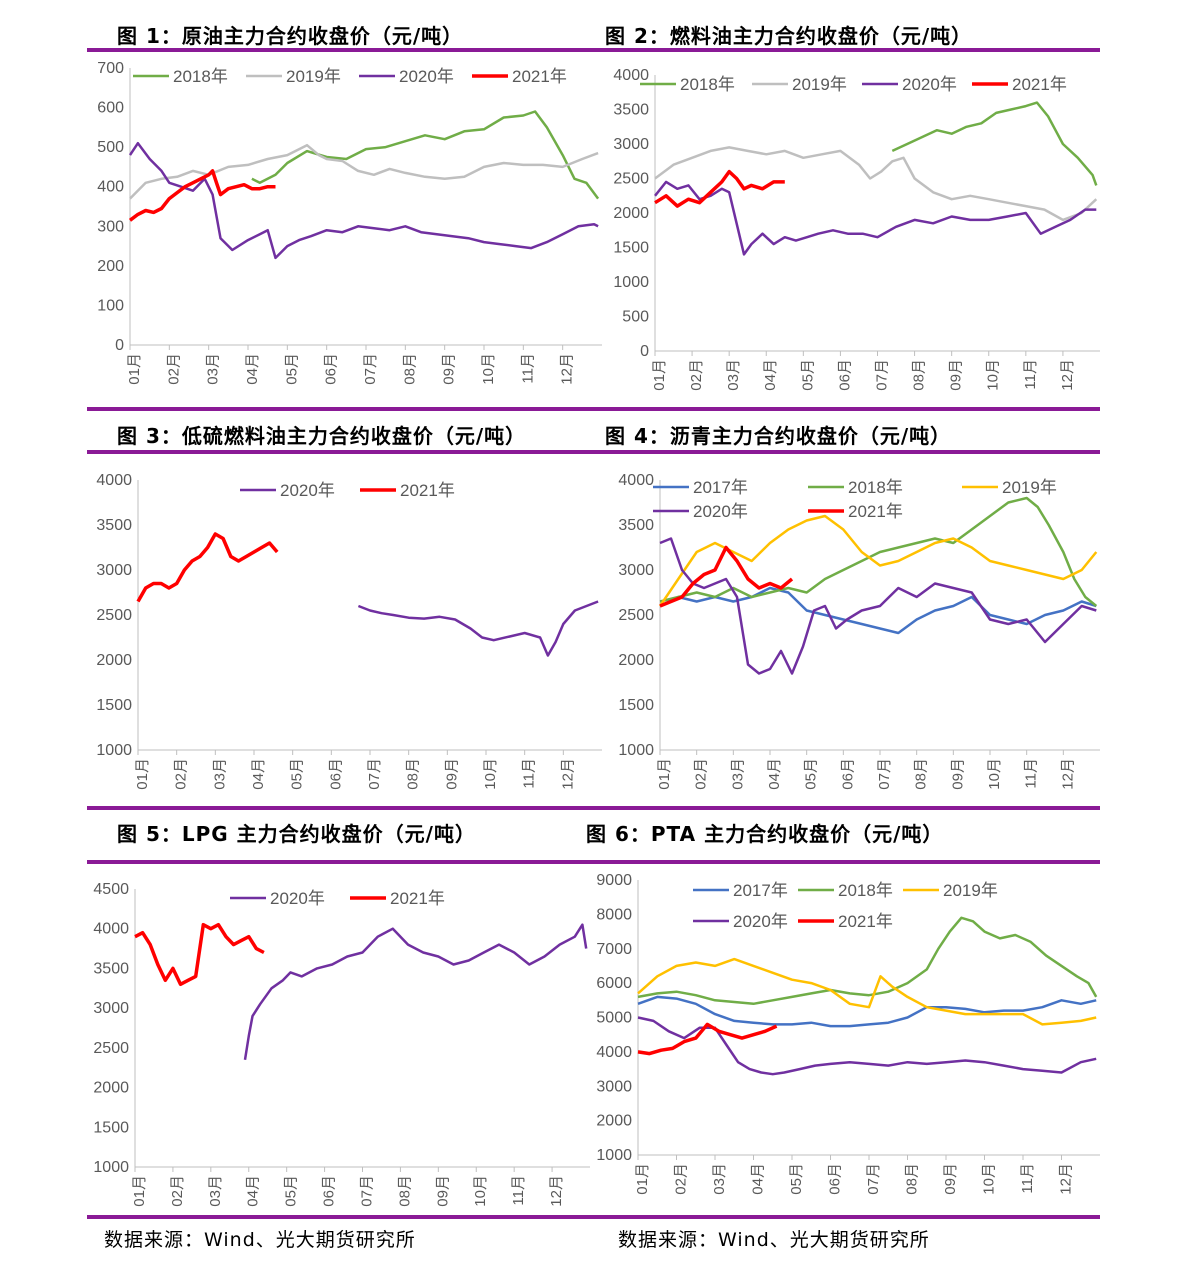 Image resolution: width=1191 pixels, height=1268 pixels. What do you see at coordinates (631, 75) in the screenshot?
I see `fig2-ytick: 4000` at bounding box center [631, 75].